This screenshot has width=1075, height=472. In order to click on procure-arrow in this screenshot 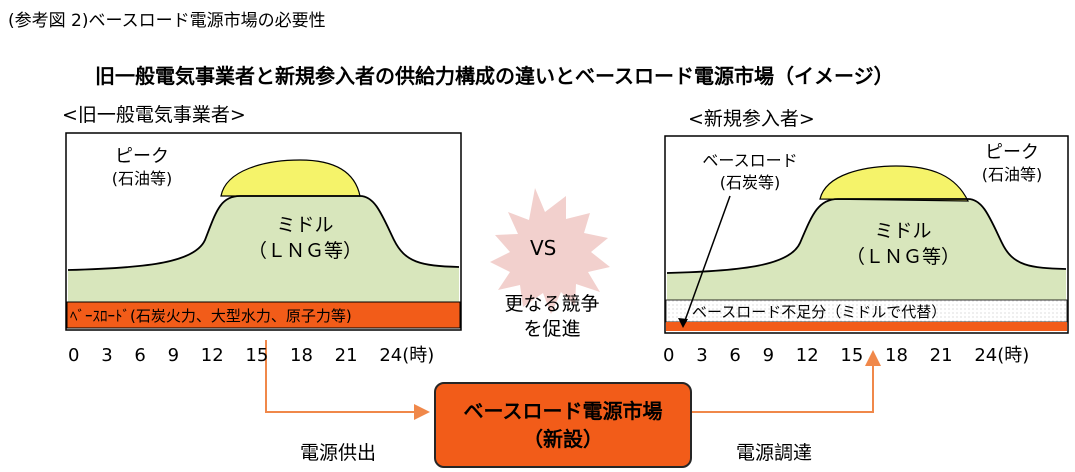, I will do `click(786, 381)`.